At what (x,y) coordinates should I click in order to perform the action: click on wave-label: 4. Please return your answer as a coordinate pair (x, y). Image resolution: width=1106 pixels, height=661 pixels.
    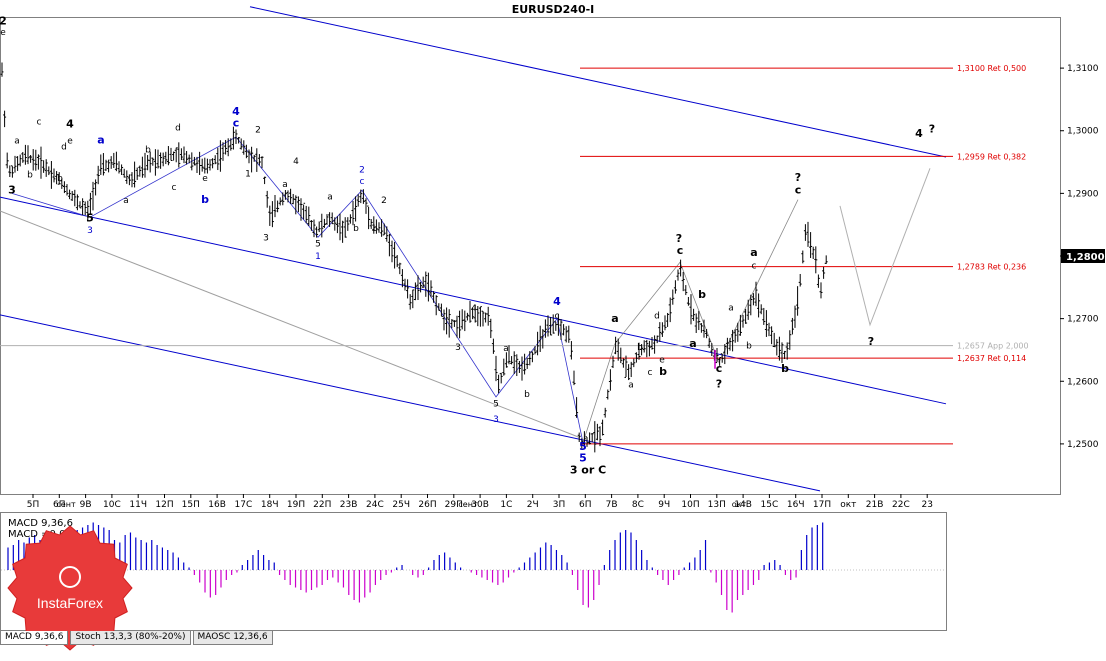
    Looking at the image, I should click on (296, 162).